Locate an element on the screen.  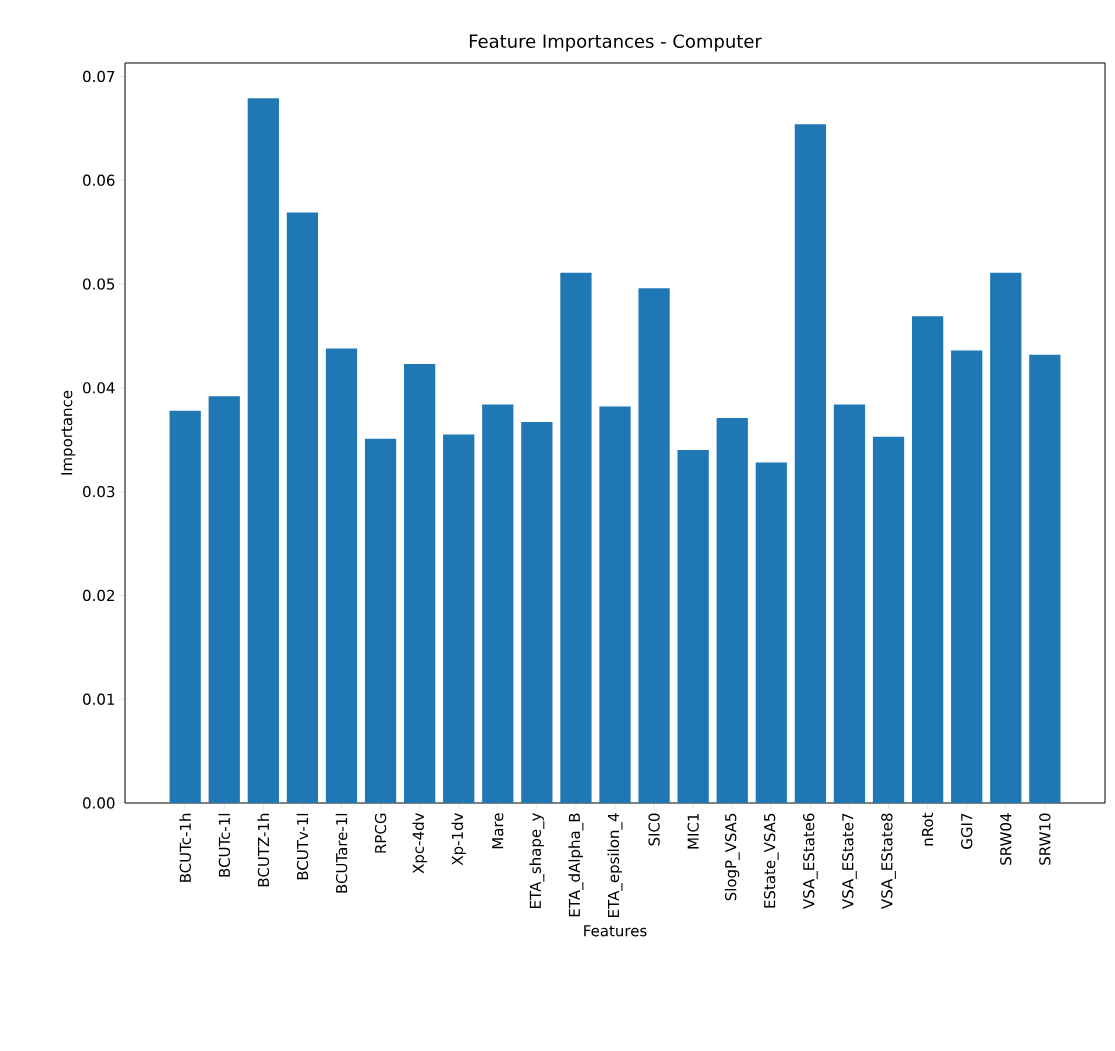
x-tick-label: SlogP_VSA5 is located at coordinates (732, 857).